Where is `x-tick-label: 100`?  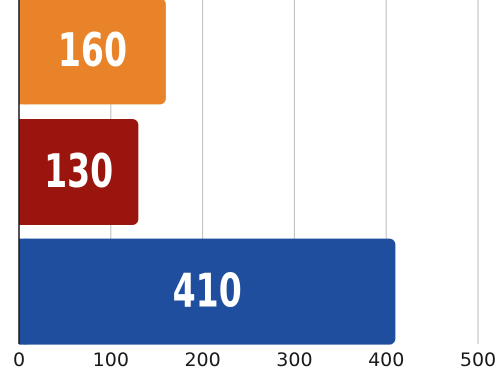 x-tick-label: 100 is located at coordinates (111, 360).